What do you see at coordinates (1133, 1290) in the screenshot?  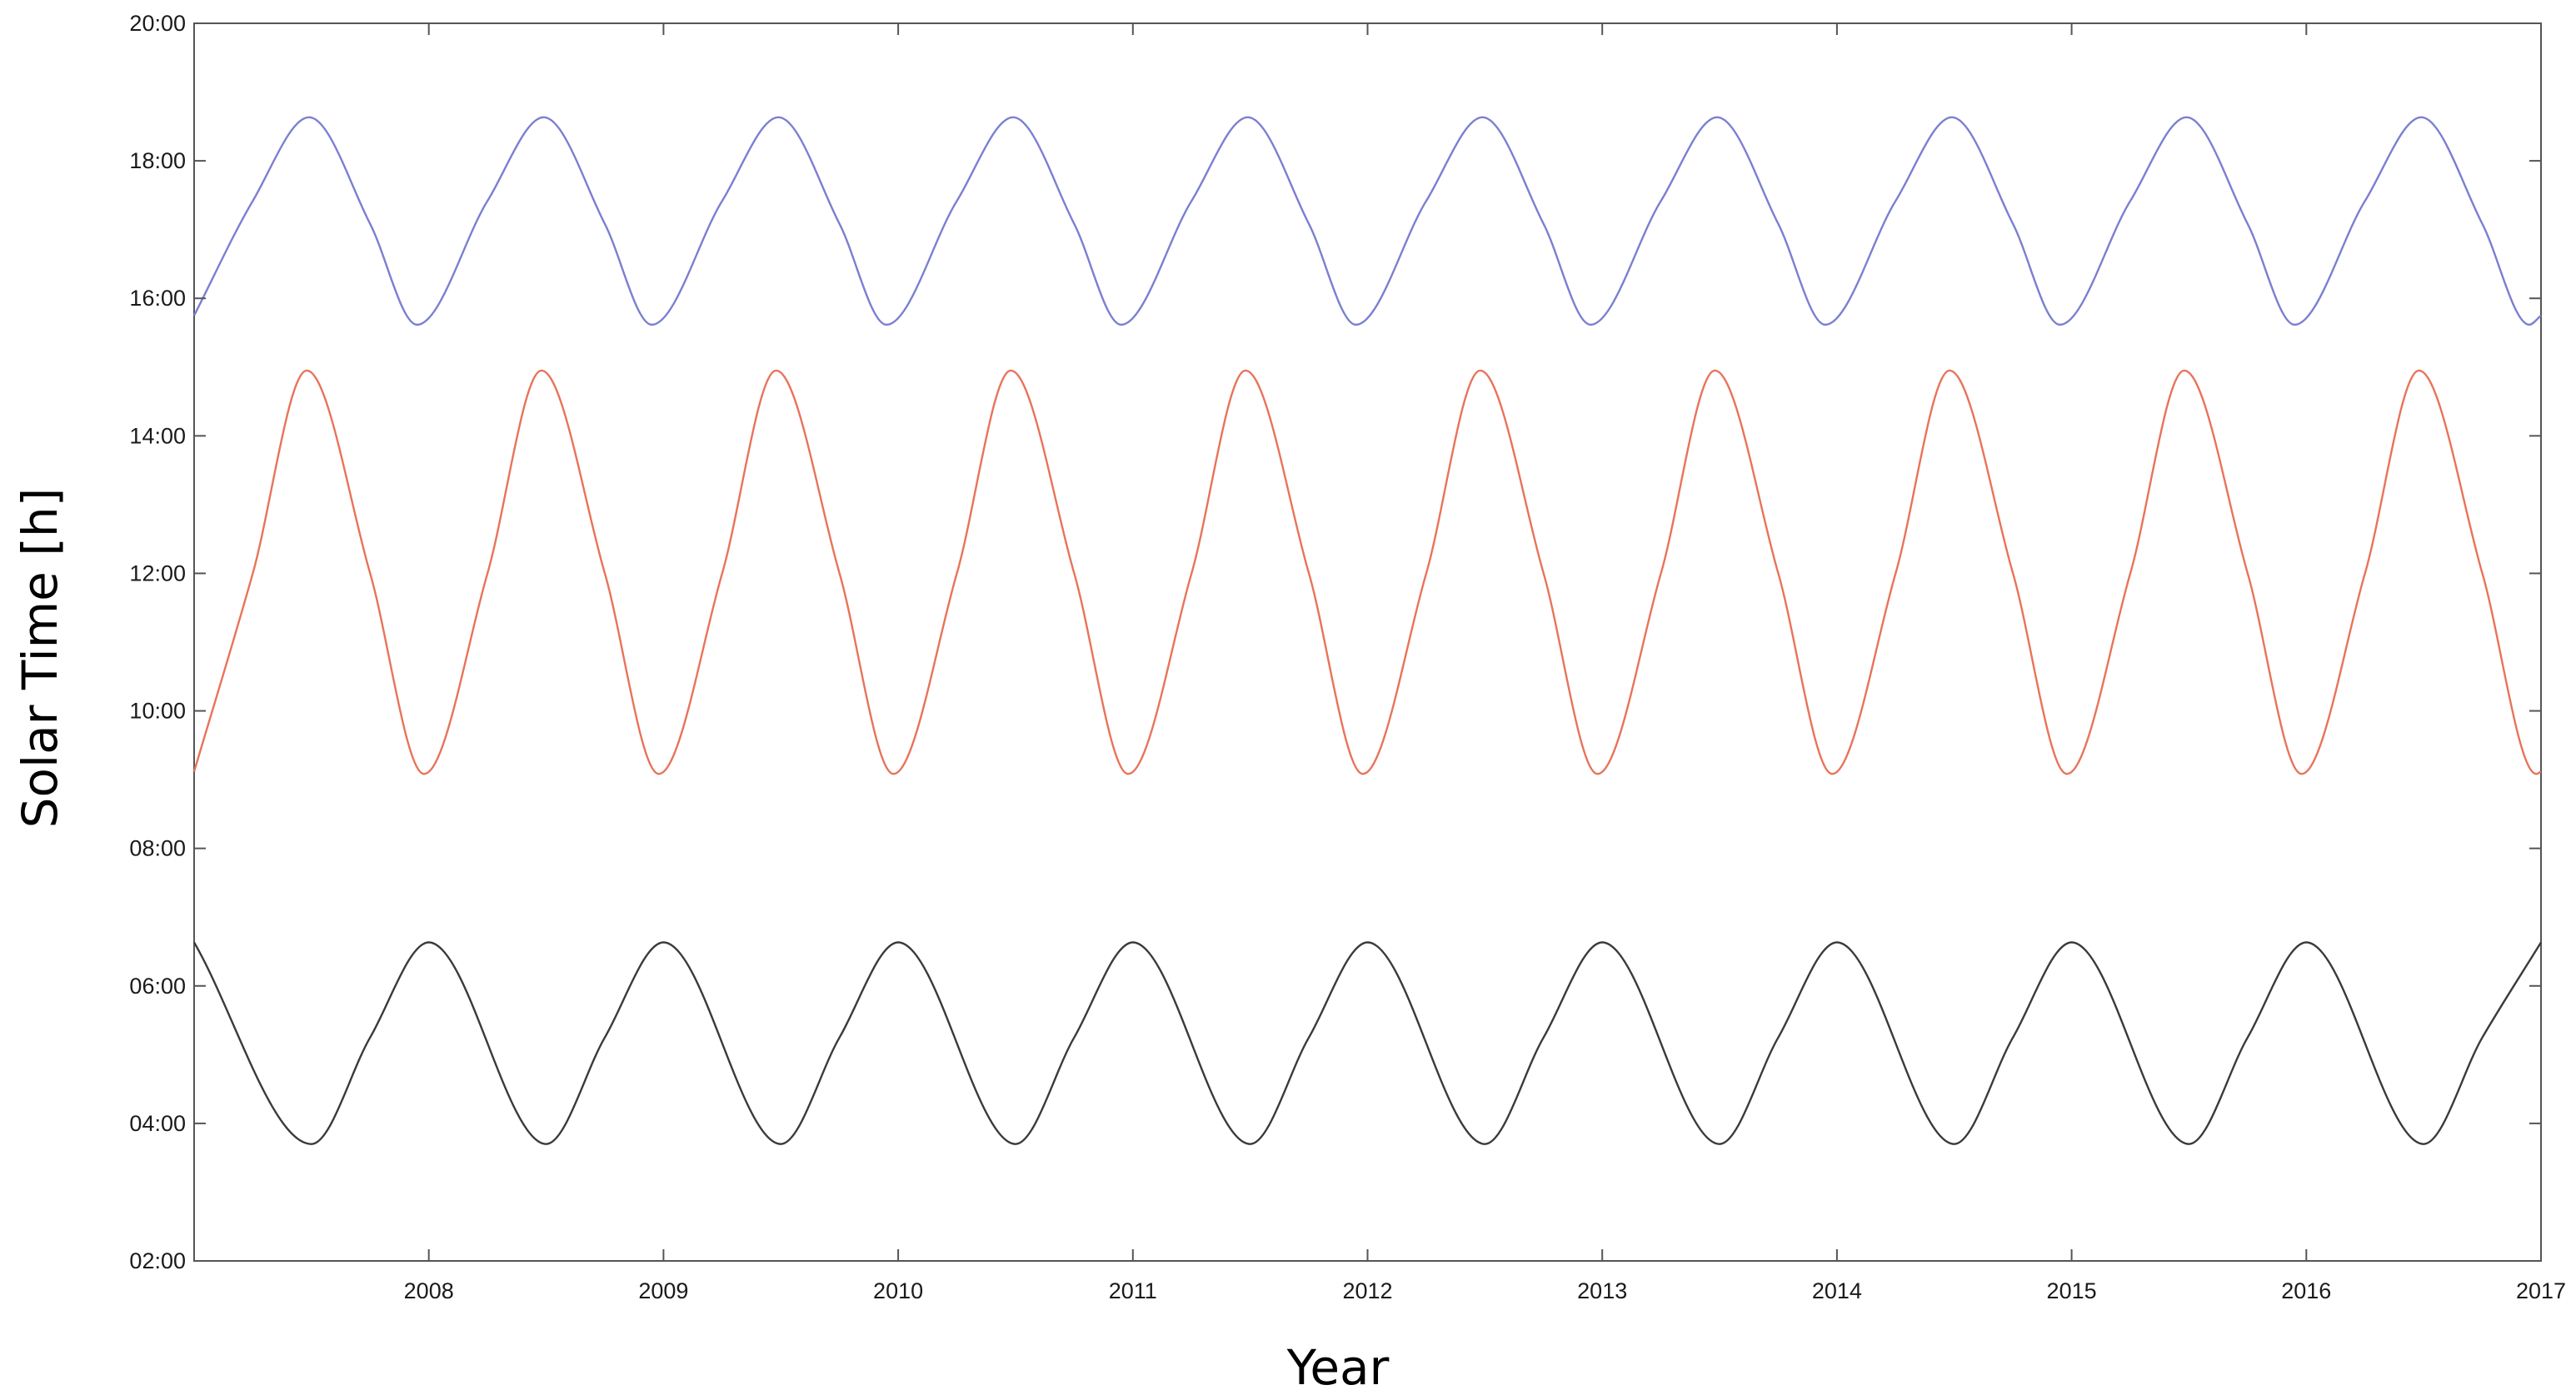 I see `x-tick-label: 2011` at bounding box center [1133, 1290].